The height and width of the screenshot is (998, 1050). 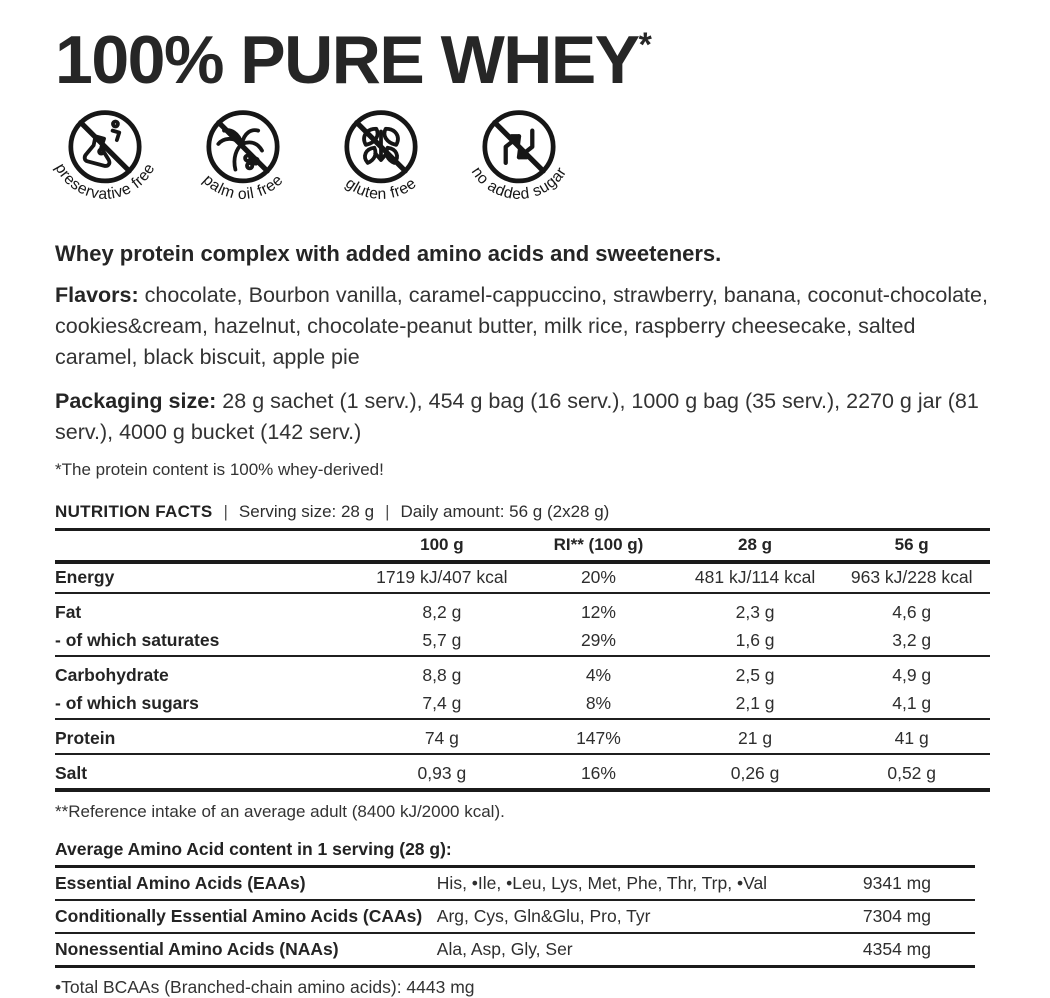 What do you see at coordinates (912, 675) in the screenshot?
I see `nutrient-value: 4,9 g` at bounding box center [912, 675].